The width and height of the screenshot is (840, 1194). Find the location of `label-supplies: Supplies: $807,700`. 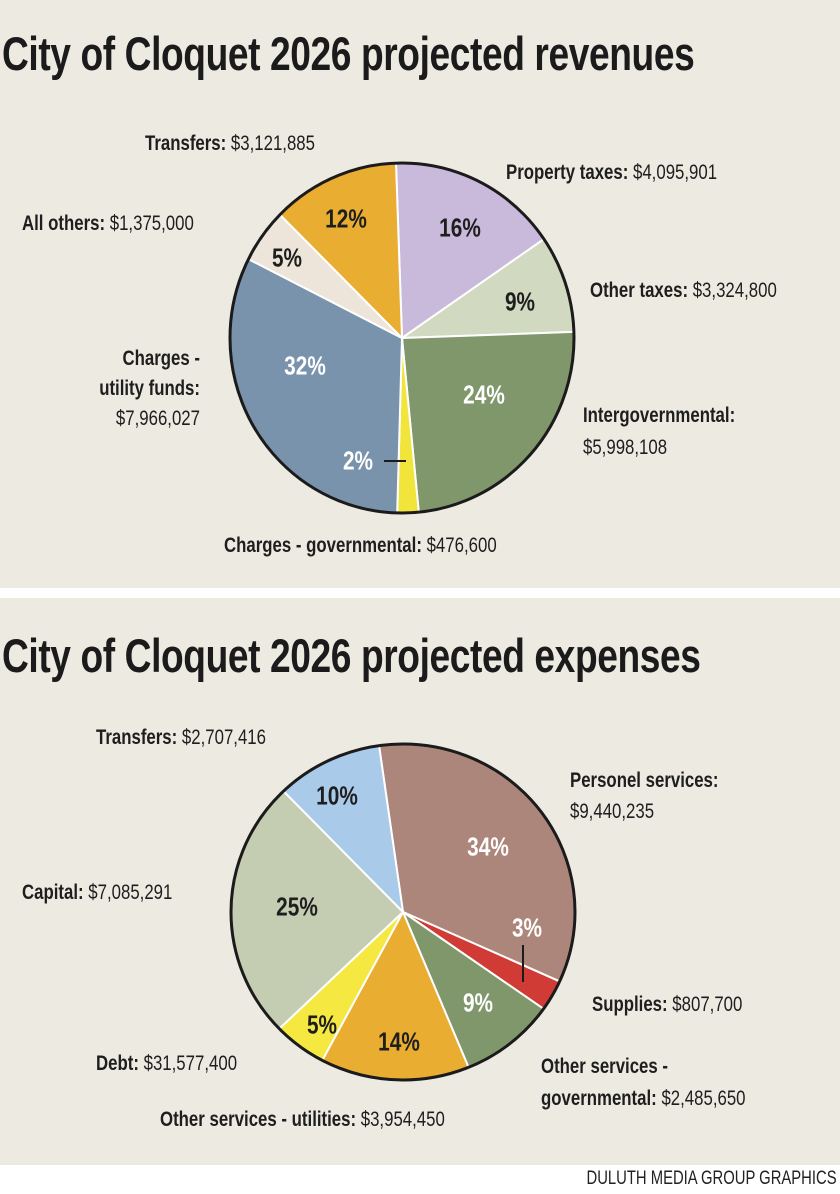

label-supplies: Supplies: $807,700 is located at coordinates (667, 1005).